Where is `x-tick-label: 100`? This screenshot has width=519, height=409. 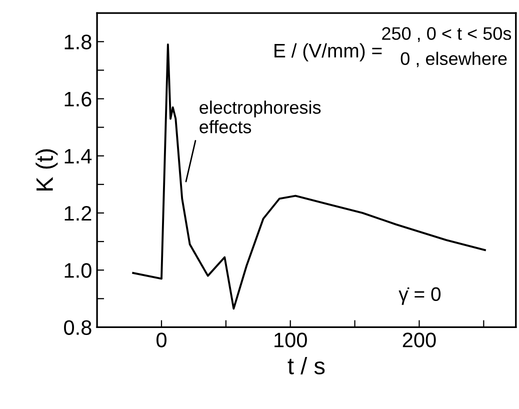 x-tick-label: 100 is located at coordinates (290, 340).